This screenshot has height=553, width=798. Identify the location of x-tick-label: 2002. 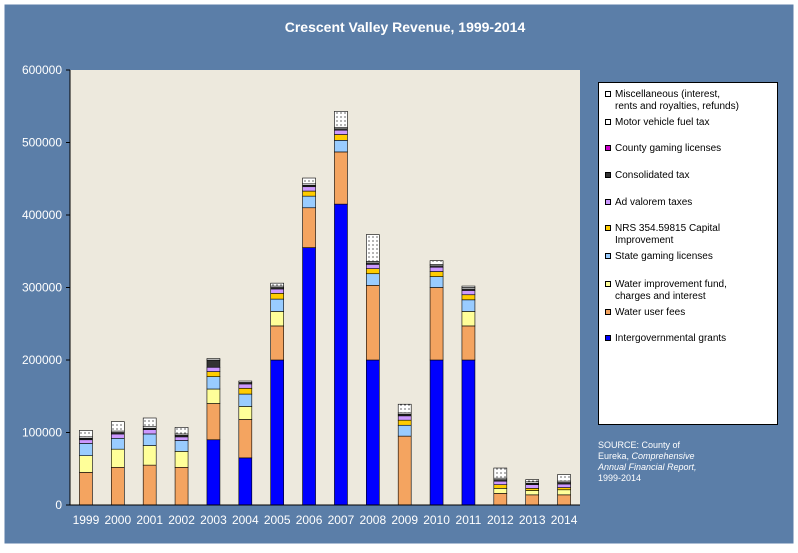
(181, 520).